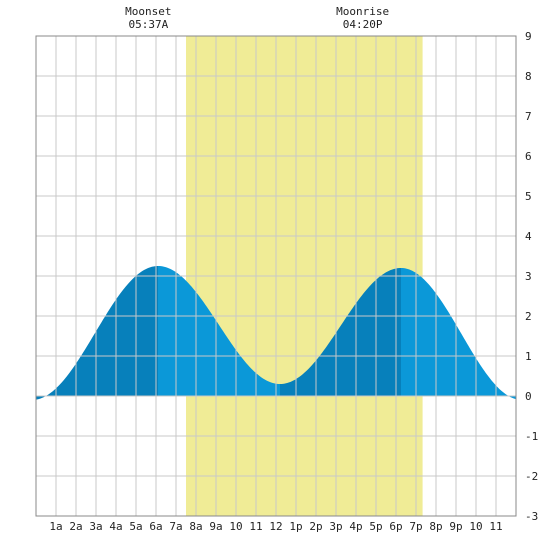 The width and height of the screenshot is (550, 550). Describe the element at coordinates (531, 436) in the screenshot. I see `y-tick-label: -1` at that location.